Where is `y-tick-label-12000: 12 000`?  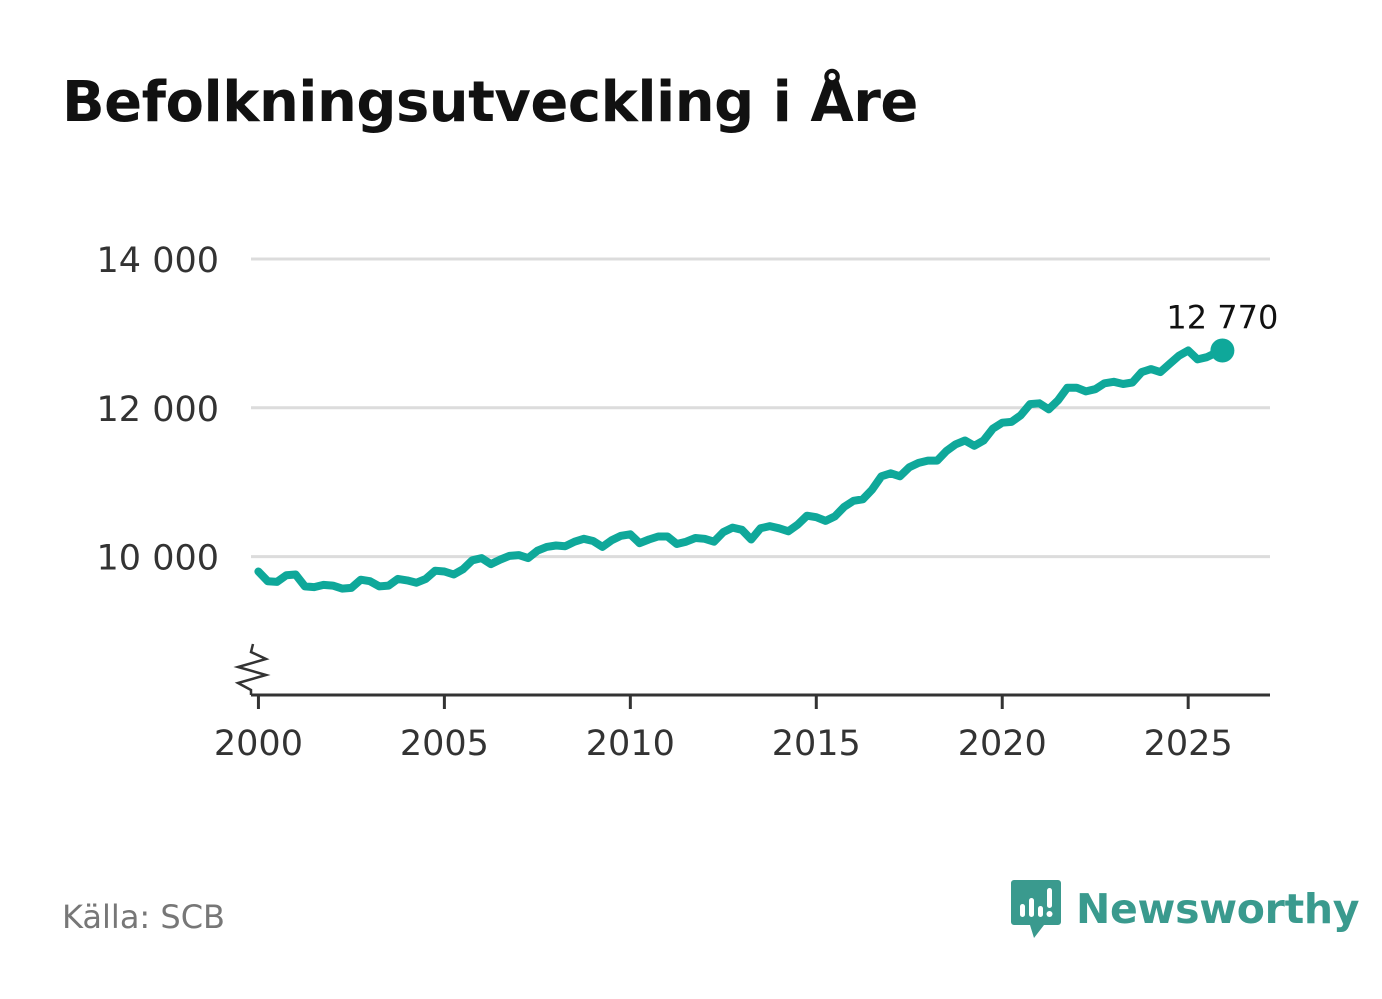
y-tick-label-12000: 12 000 is located at coordinates (158, 410).